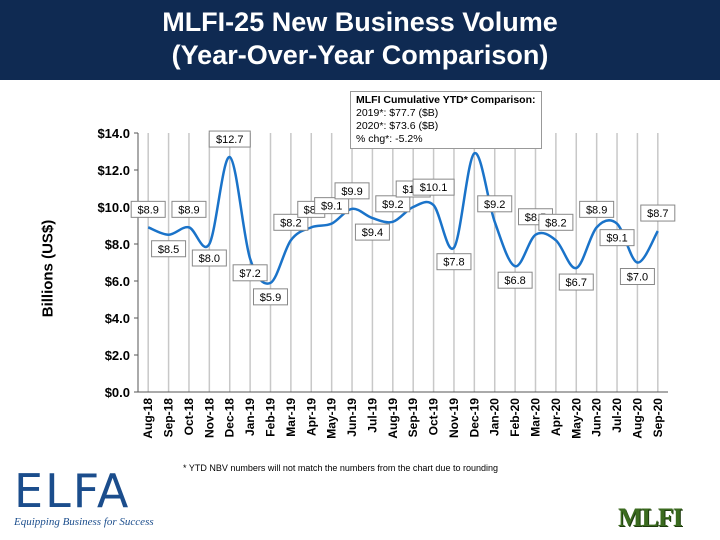  Describe the element at coordinates (148, 418) in the screenshot. I see `x-tick-label: Aug-18` at that location.